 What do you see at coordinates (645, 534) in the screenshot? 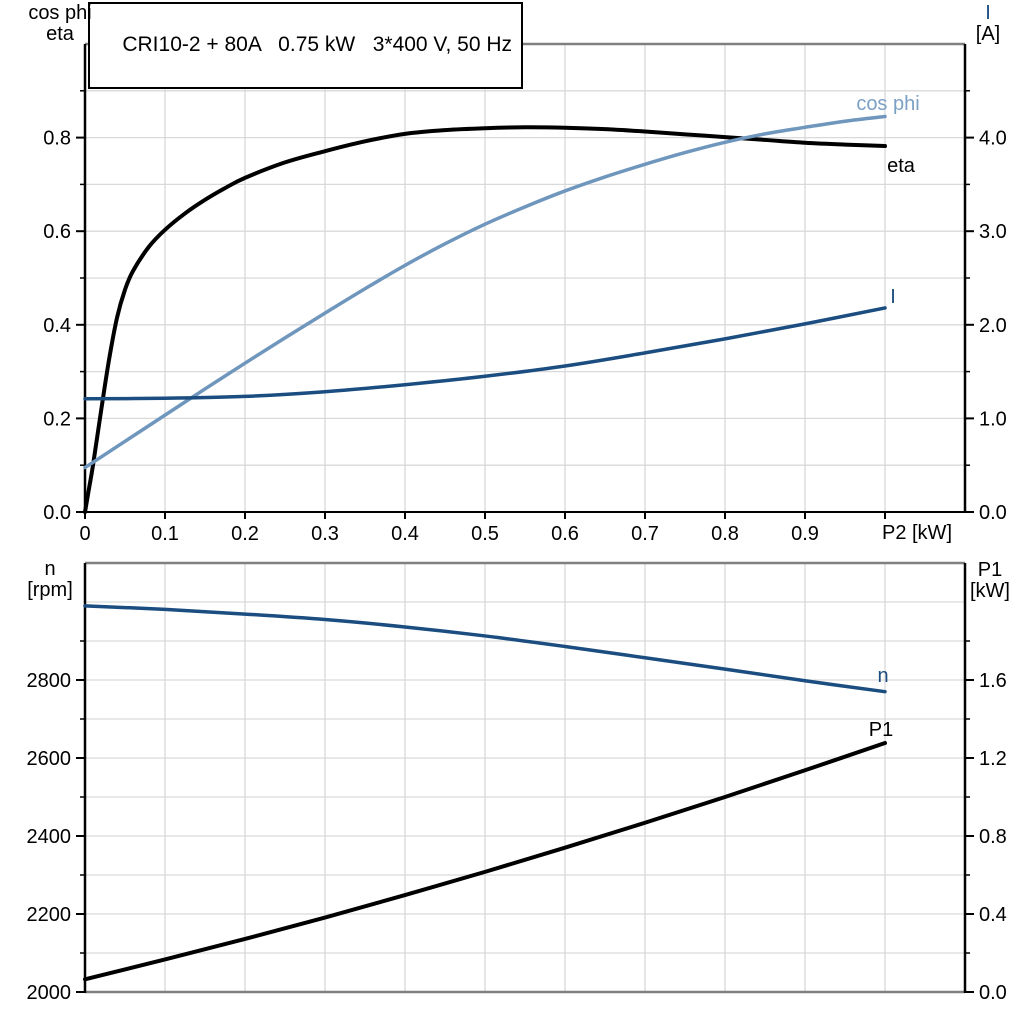
I see `svg-text: 0.7` at bounding box center [645, 534].